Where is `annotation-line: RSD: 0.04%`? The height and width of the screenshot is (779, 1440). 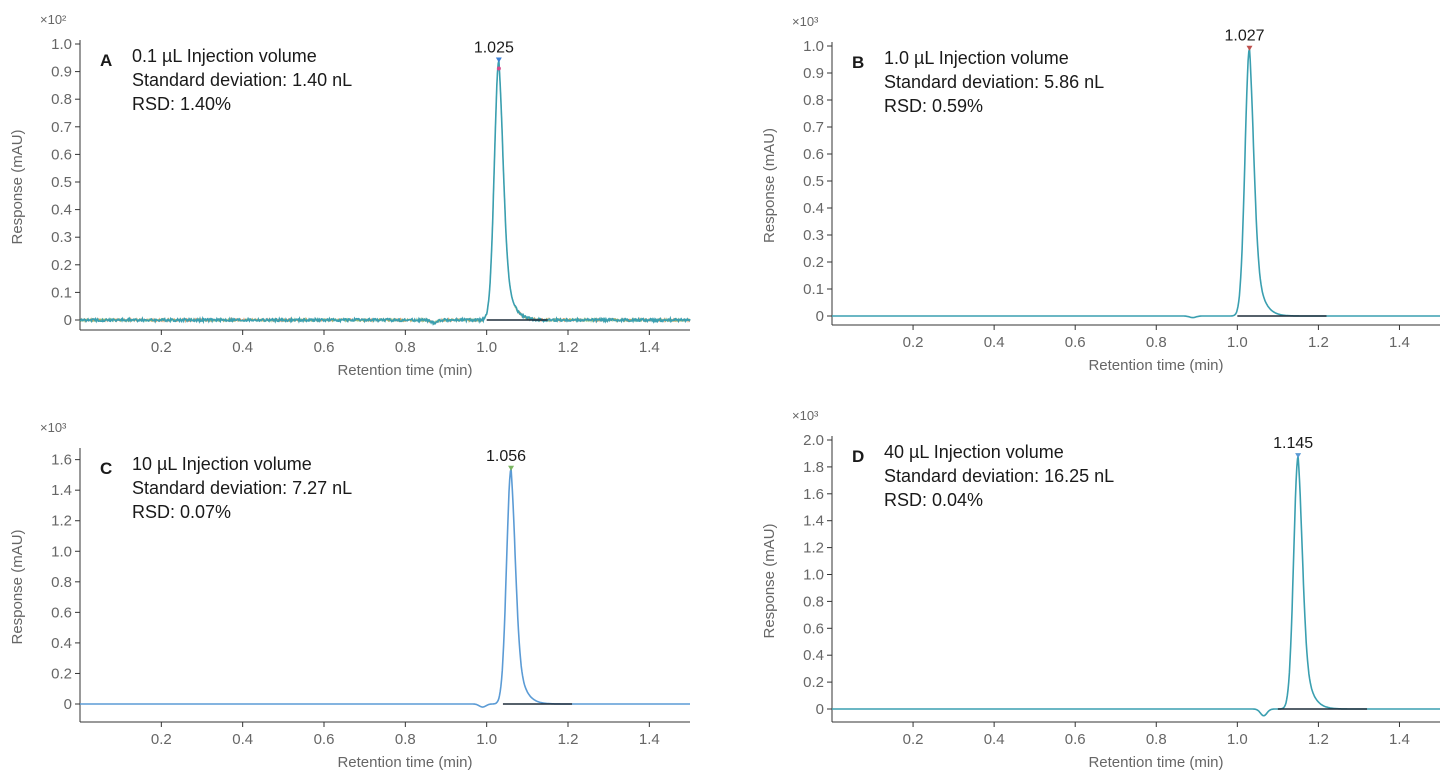 annotation-line: RSD: 0.04% is located at coordinates (933, 500).